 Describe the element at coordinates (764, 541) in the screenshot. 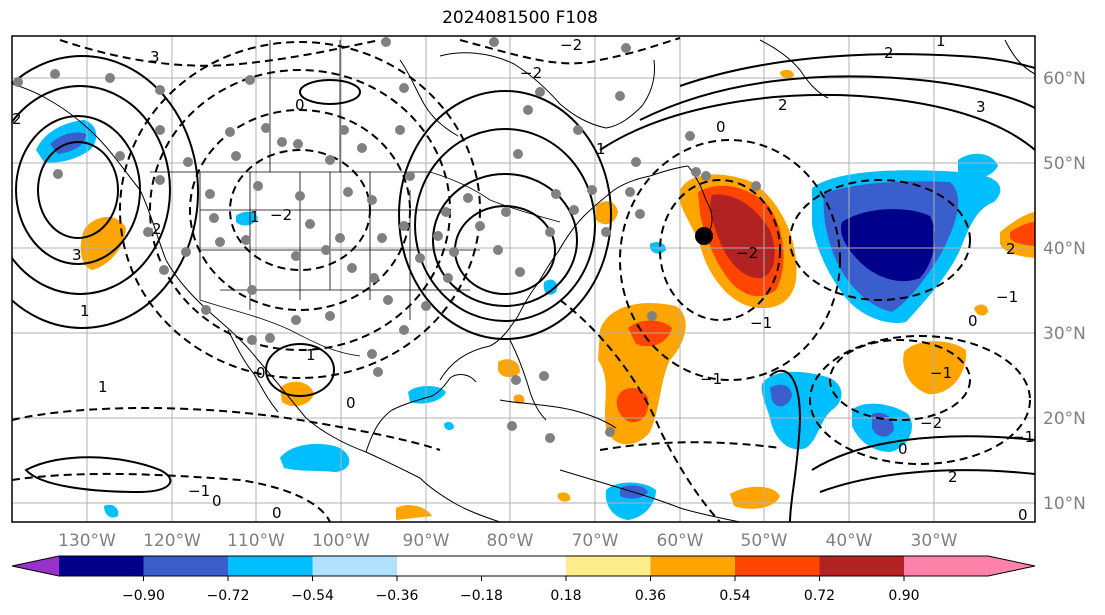

I see `svg-text: 50°W` at that location.